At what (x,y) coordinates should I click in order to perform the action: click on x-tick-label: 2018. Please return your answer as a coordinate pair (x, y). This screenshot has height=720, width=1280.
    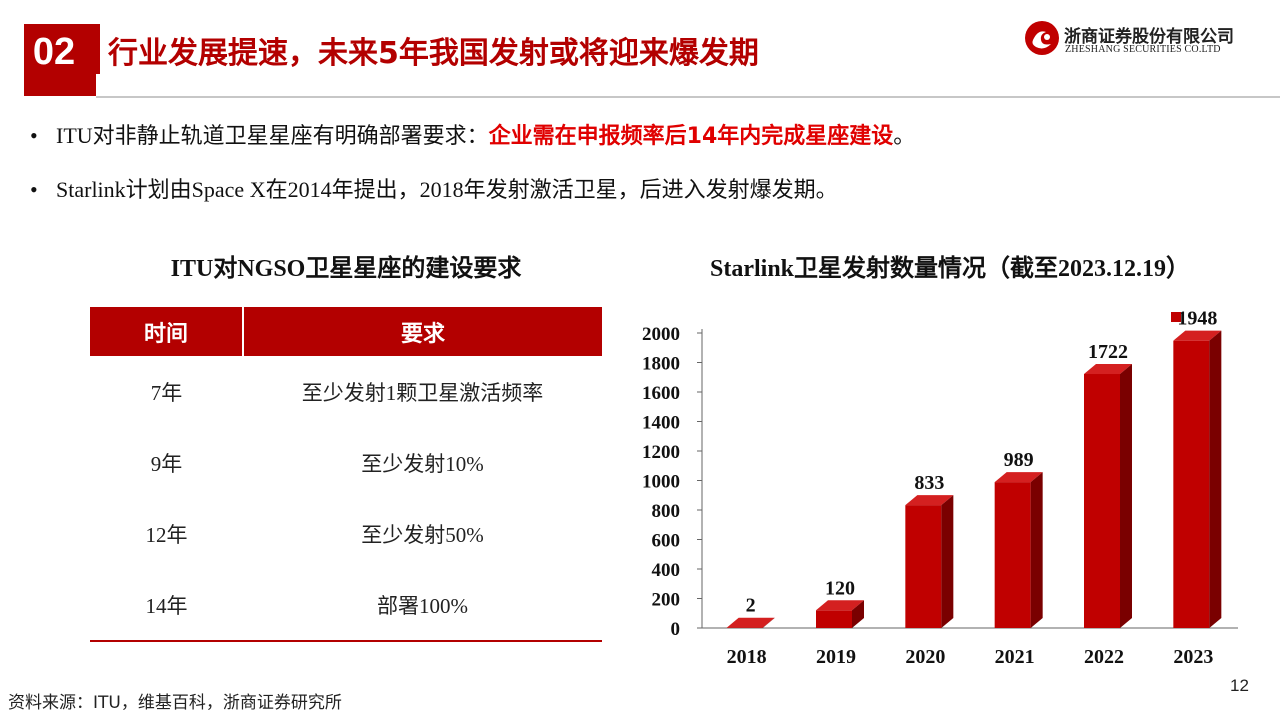
    Looking at the image, I should click on (747, 657).